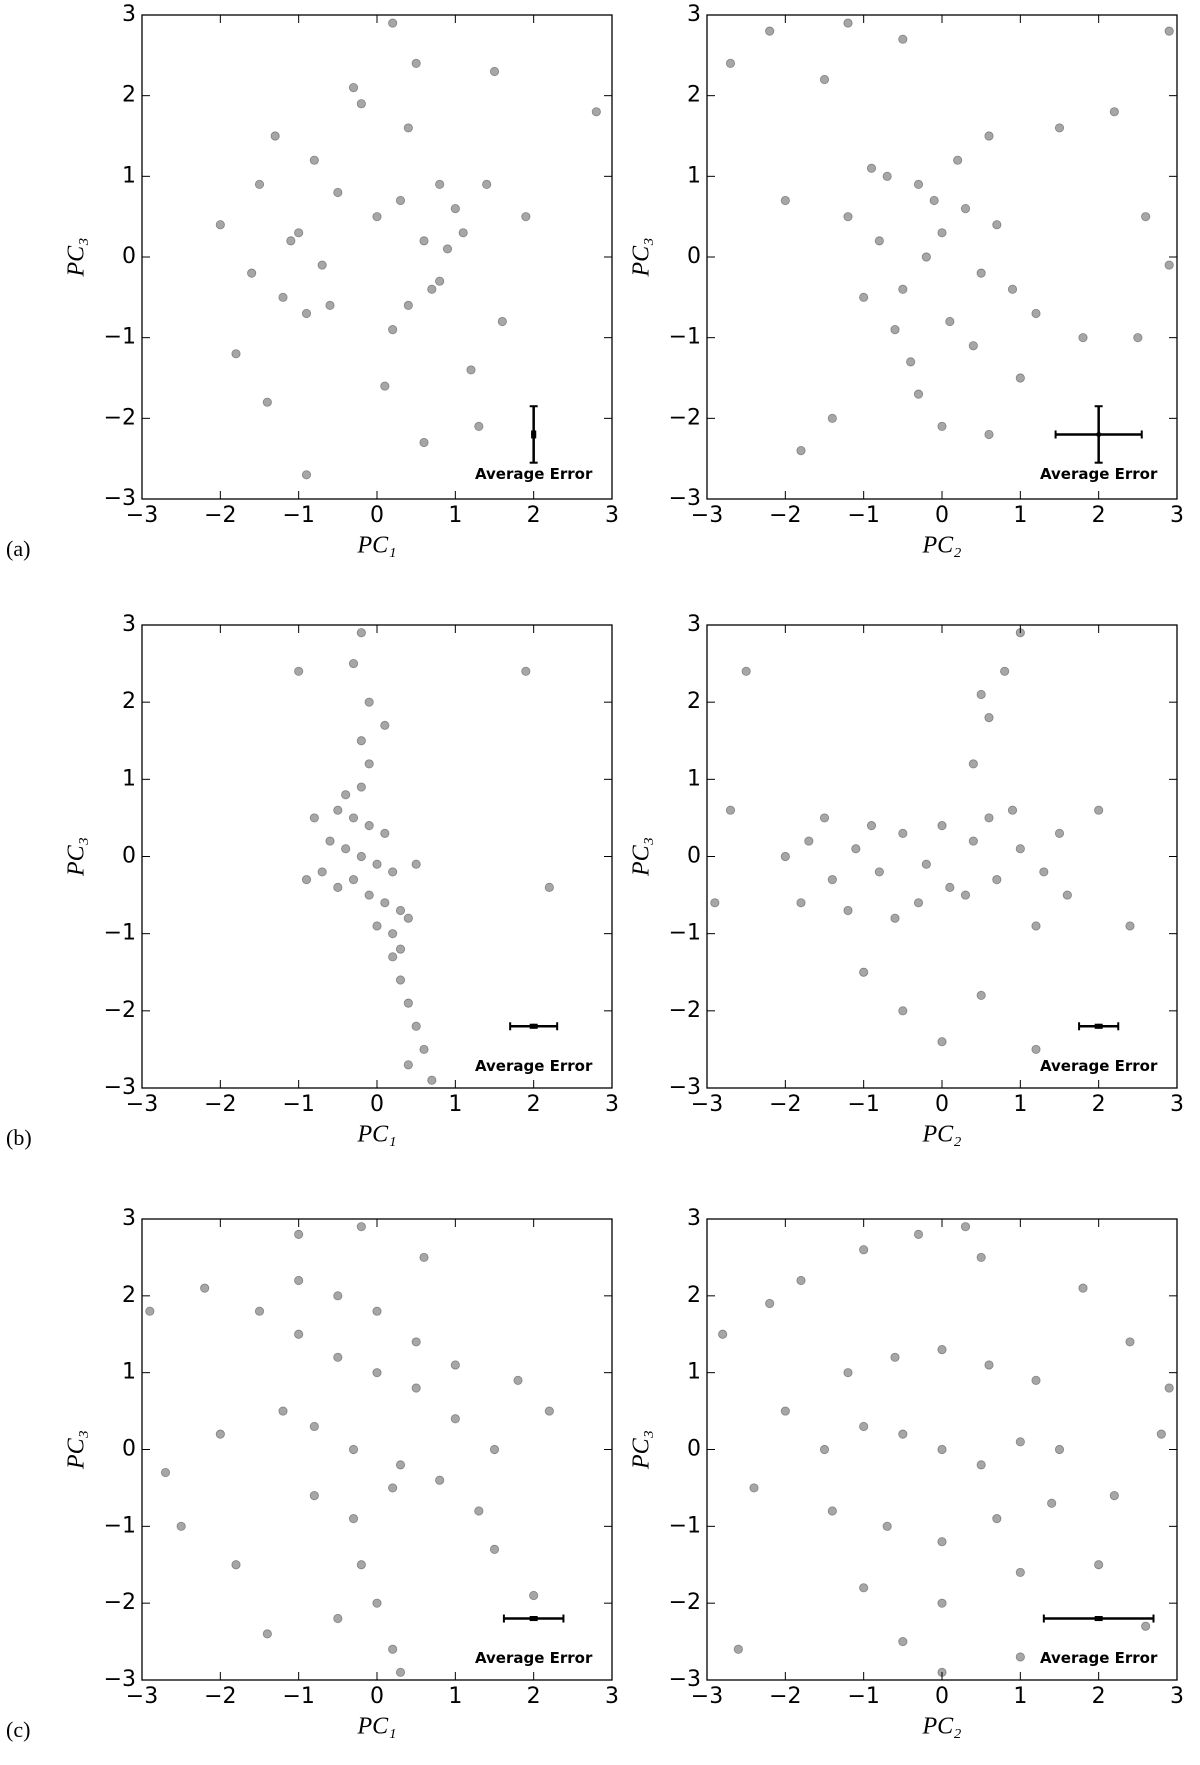 The width and height of the screenshot is (1200, 1765). What do you see at coordinates (120, 1087) in the screenshot?
I see `y-tick-label: −3` at bounding box center [120, 1087].